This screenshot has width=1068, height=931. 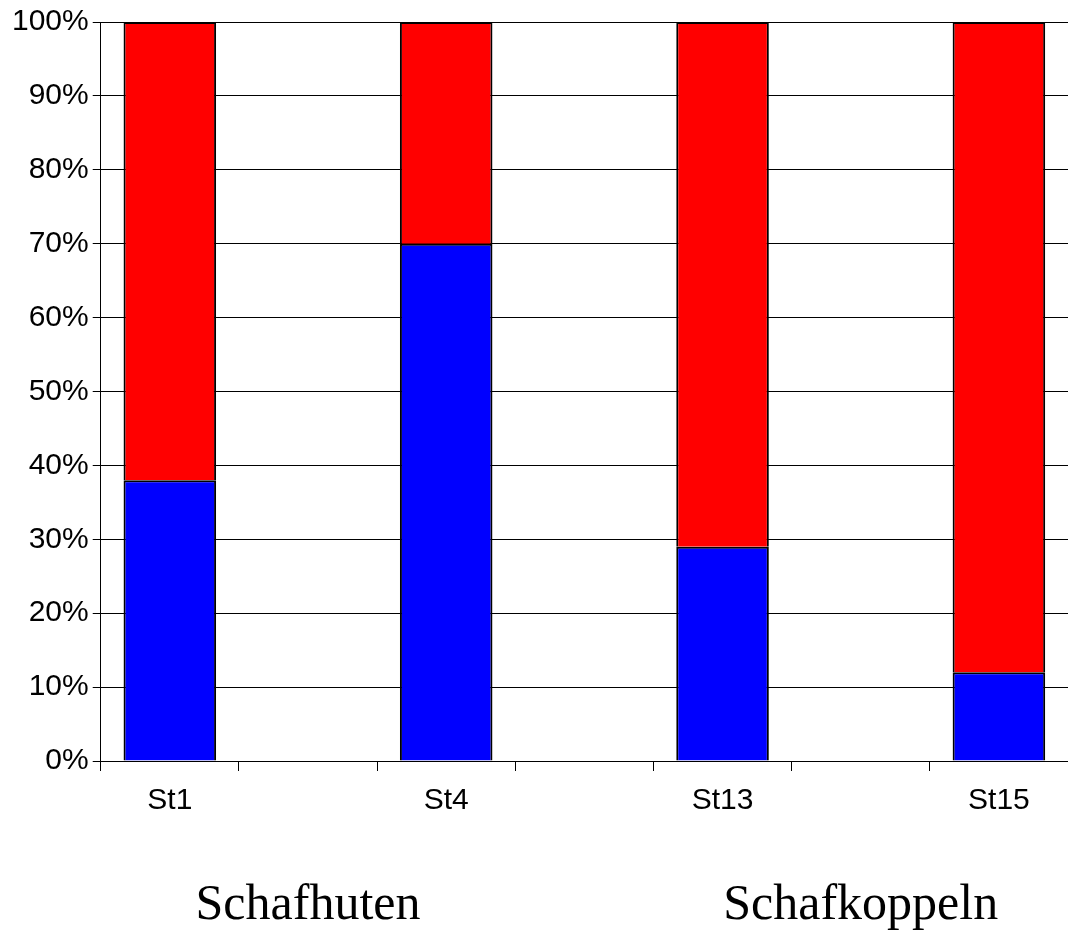 I want to click on x-tick-label: St13, so click(x=722, y=799).